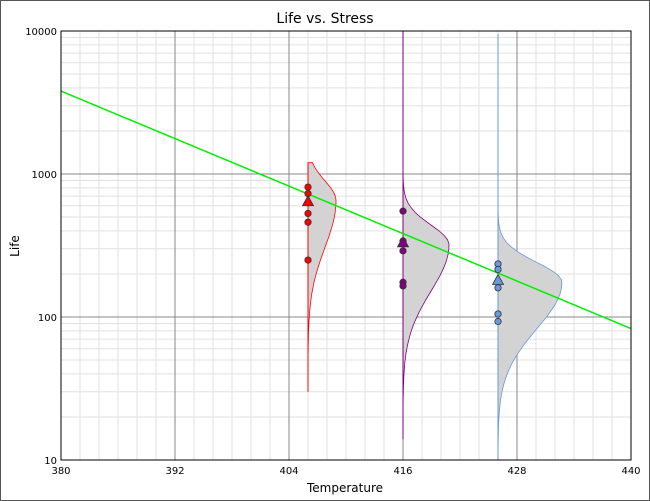 This screenshot has width=650, height=501. What do you see at coordinates (15, 246) in the screenshot?
I see `y-axis-label: Life` at bounding box center [15, 246].